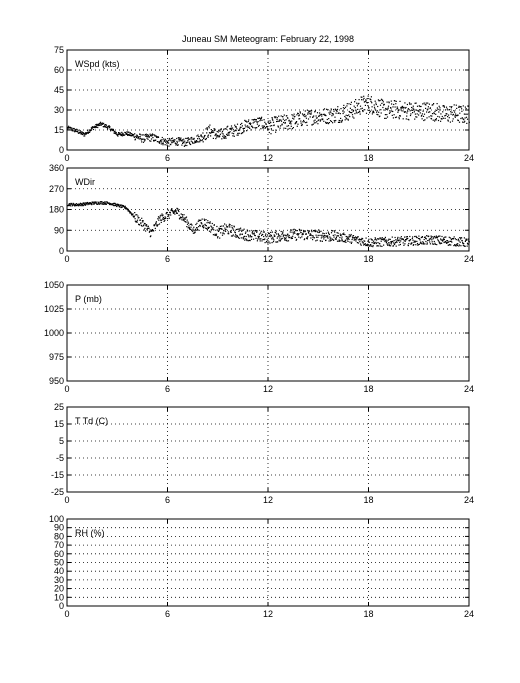  What do you see at coordinates (469, 158) in the screenshot?
I see `x-tick-label: 24` at bounding box center [469, 158].